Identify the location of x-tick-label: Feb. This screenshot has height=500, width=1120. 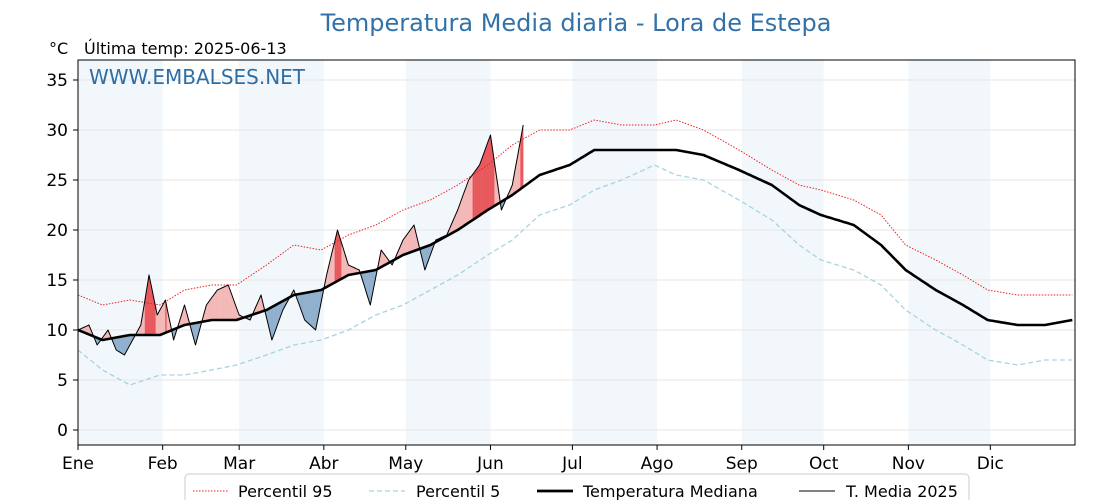
(163, 464).